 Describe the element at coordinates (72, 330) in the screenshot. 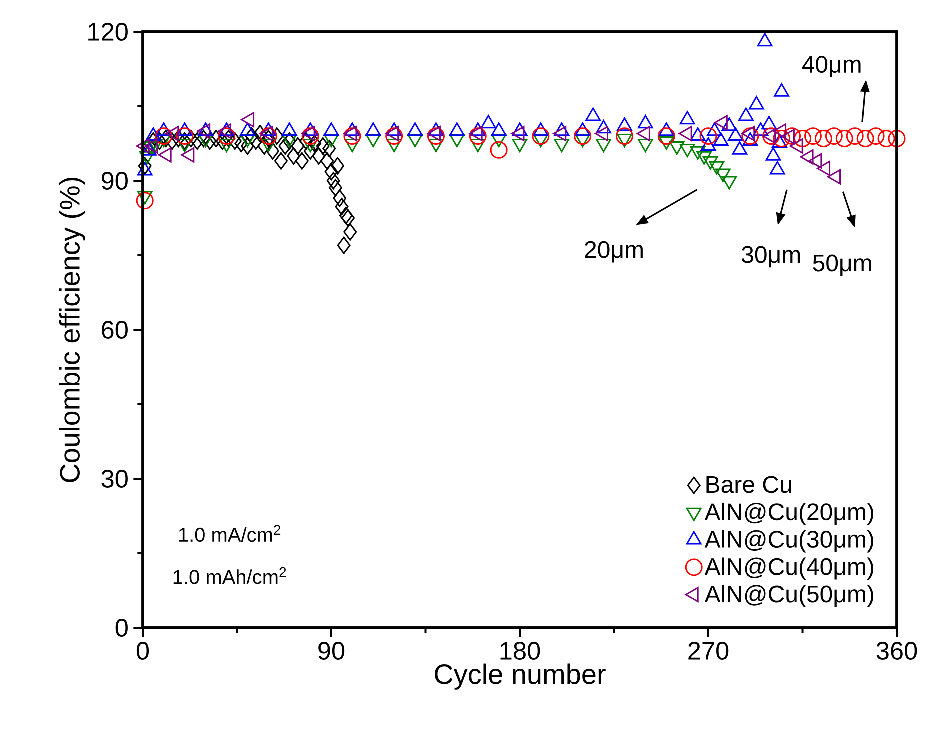

I see `y-axis-title: Coulombic efficiency (%)` at that location.